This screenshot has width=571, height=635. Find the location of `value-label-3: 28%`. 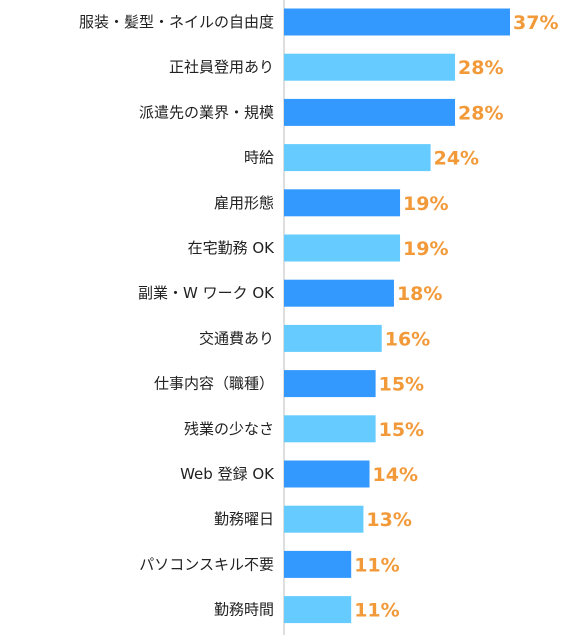

value-label-3: 28% is located at coordinates (480, 113).